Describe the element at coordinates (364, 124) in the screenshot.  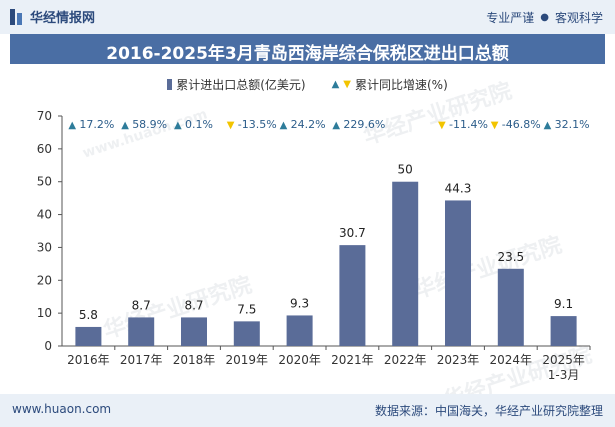
I see `growth-rate-label: 229.6%` at that location.